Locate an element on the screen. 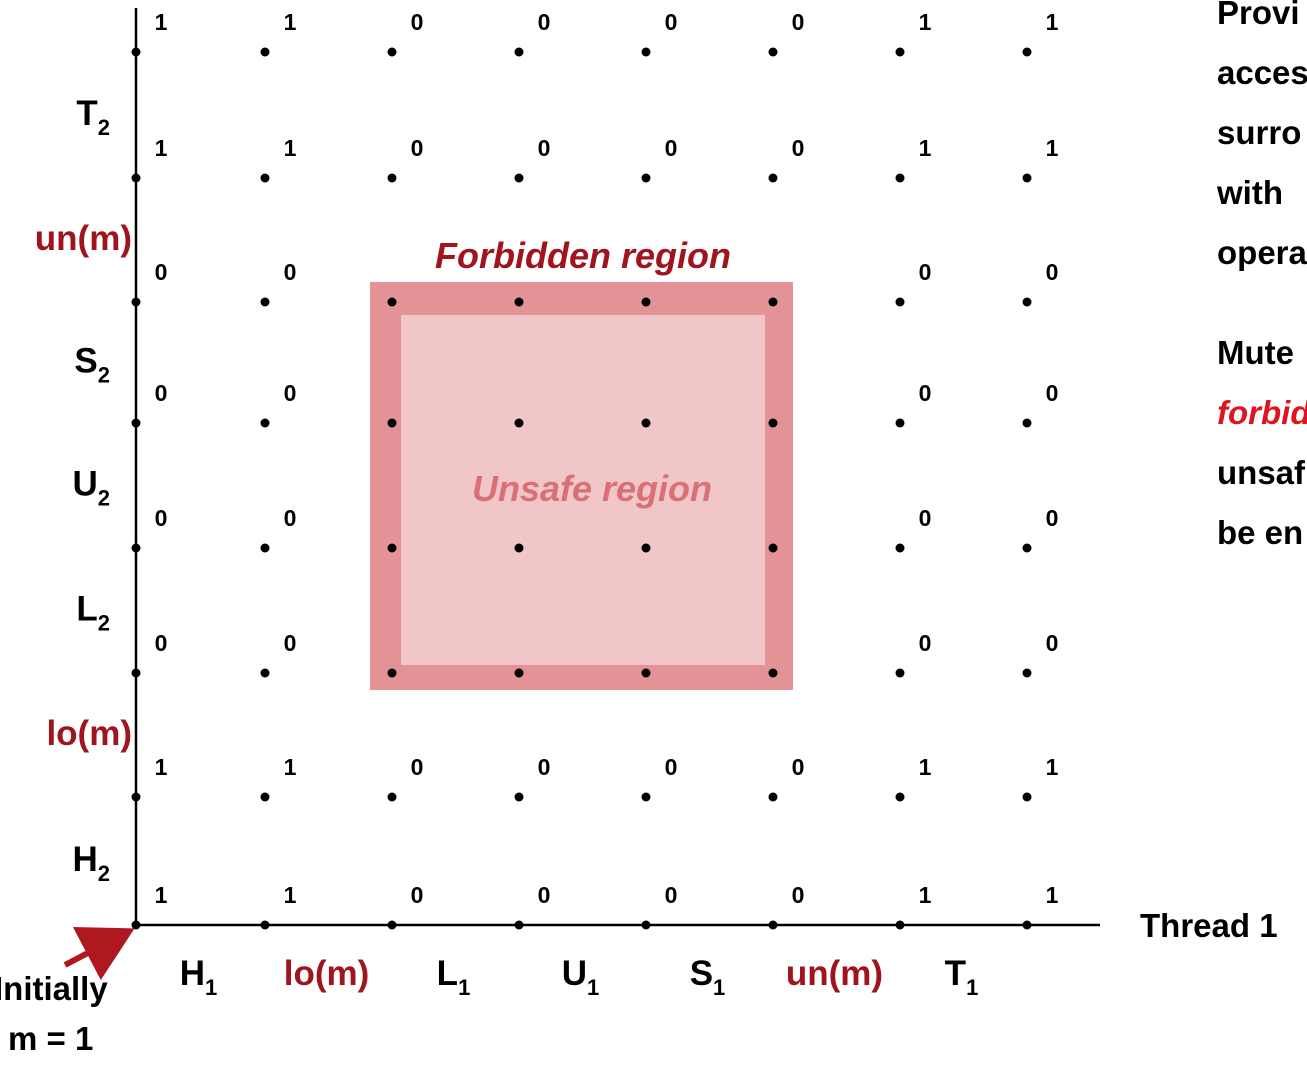 This screenshot has height=1075, width=1307. x-axis-label: H1 is located at coordinates (199, 977).